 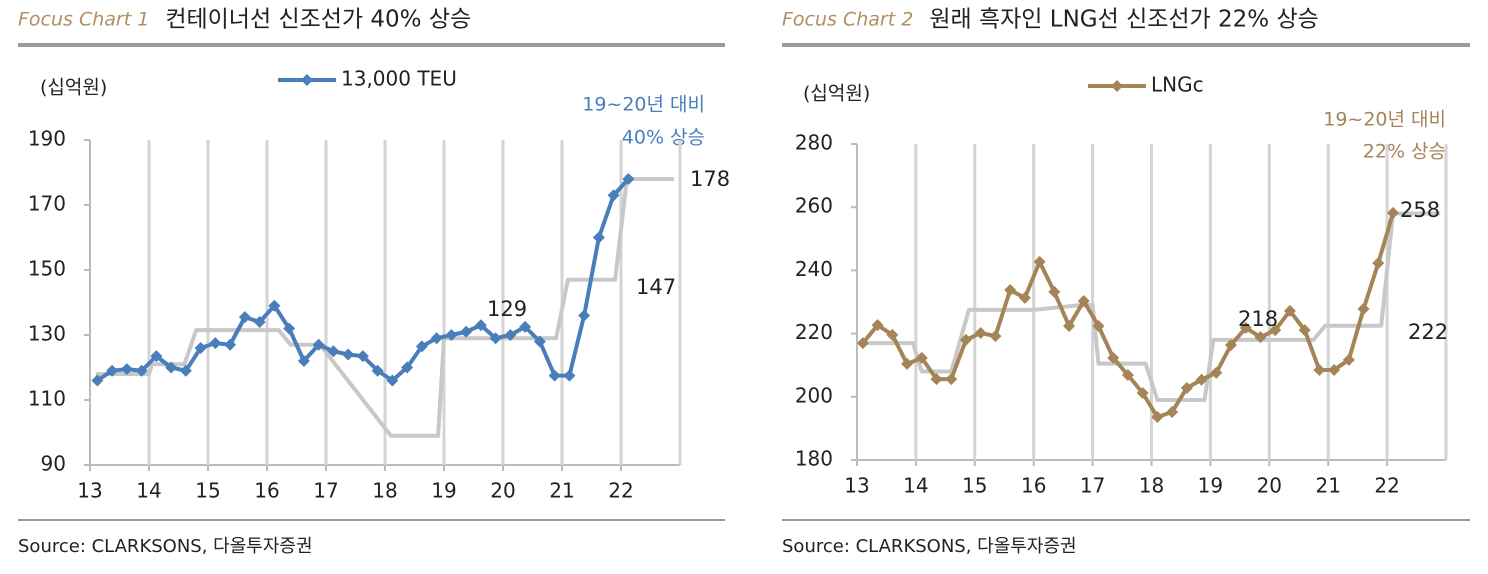 What do you see at coordinates (620, 491) in the screenshot?
I see `x-tick-label: 22` at bounding box center [620, 491].